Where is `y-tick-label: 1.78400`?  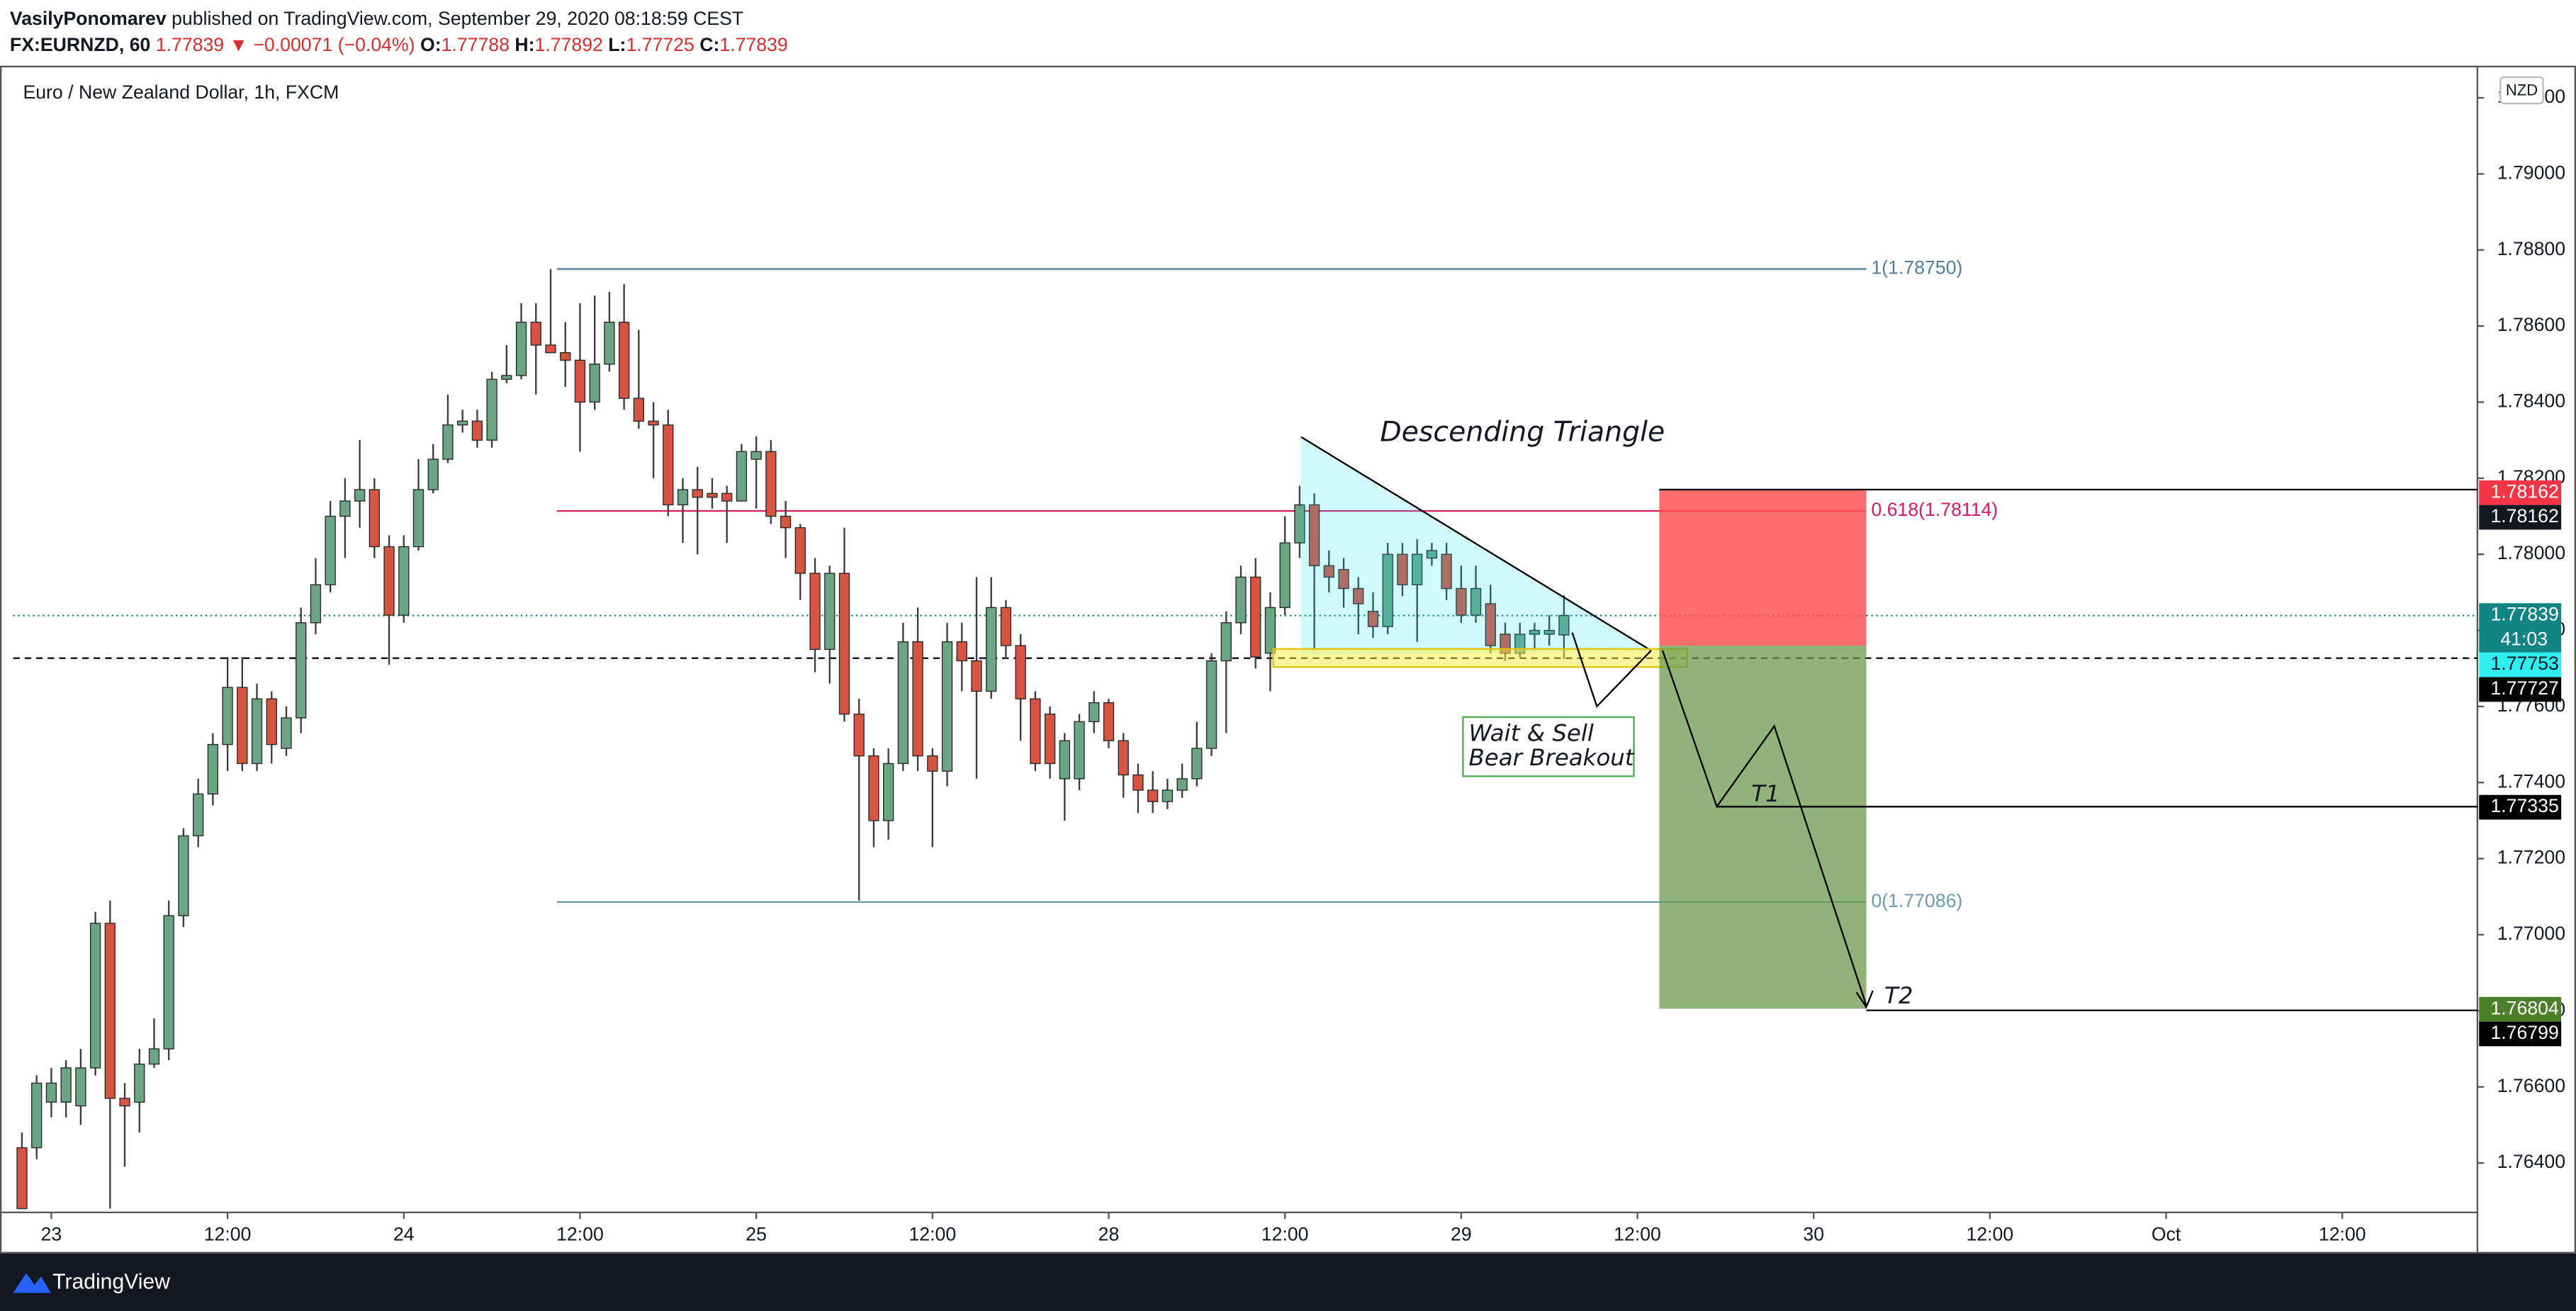
y-tick-label: 1.78400 is located at coordinates (2531, 401).